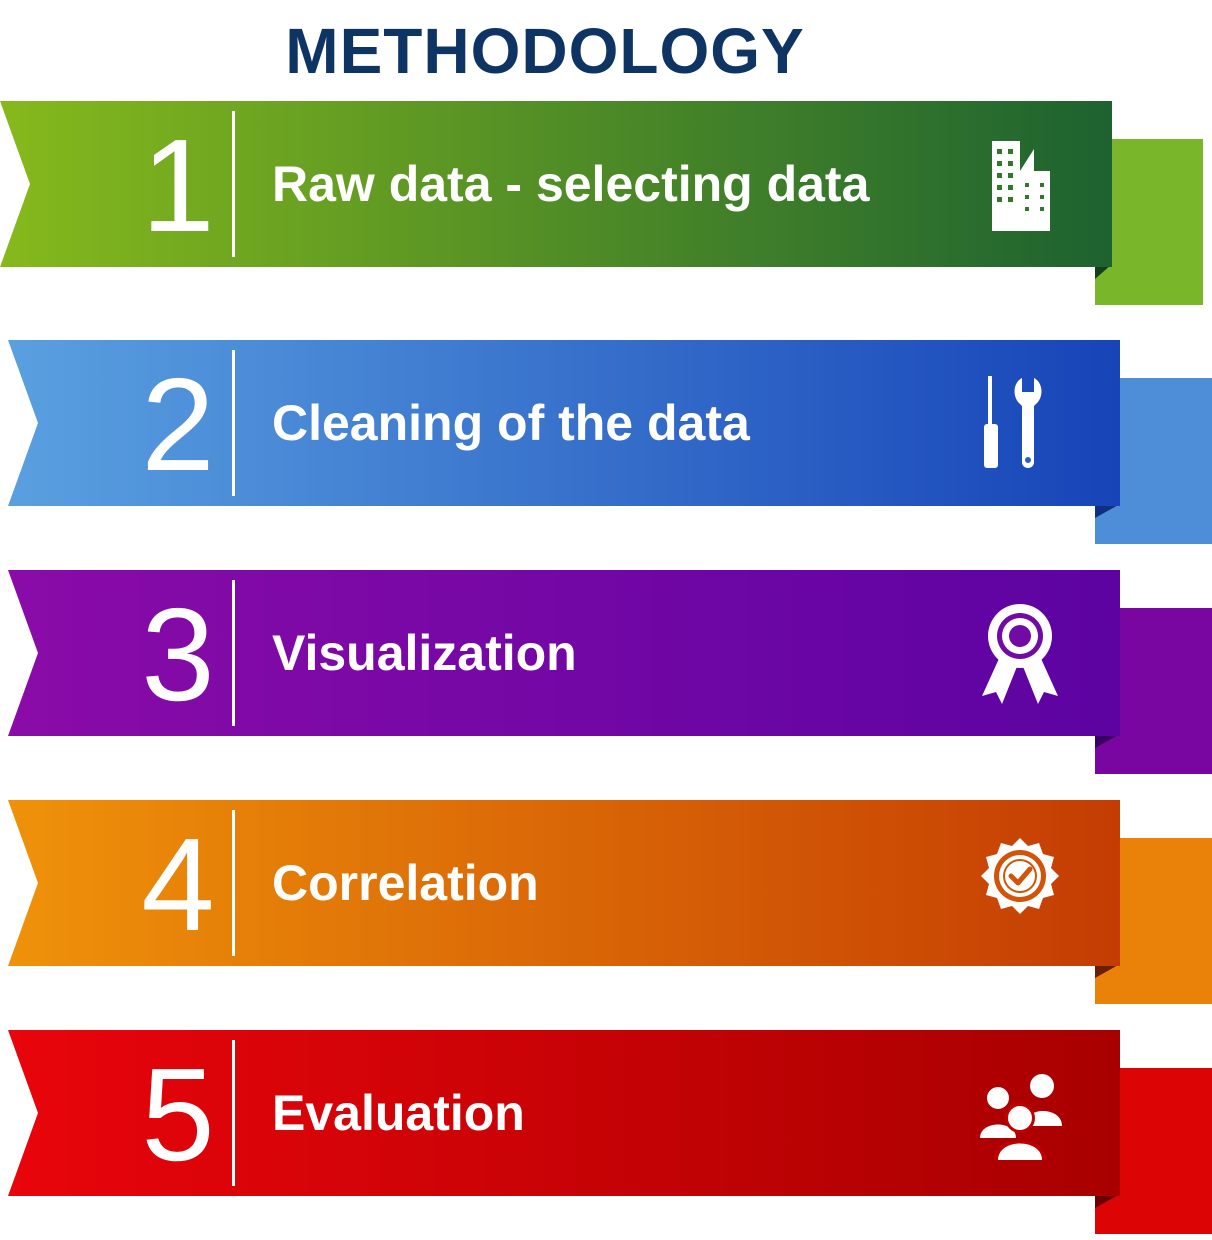  What do you see at coordinates (1020, 654) in the screenshot?
I see `award-ribbon-icon` at bounding box center [1020, 654].